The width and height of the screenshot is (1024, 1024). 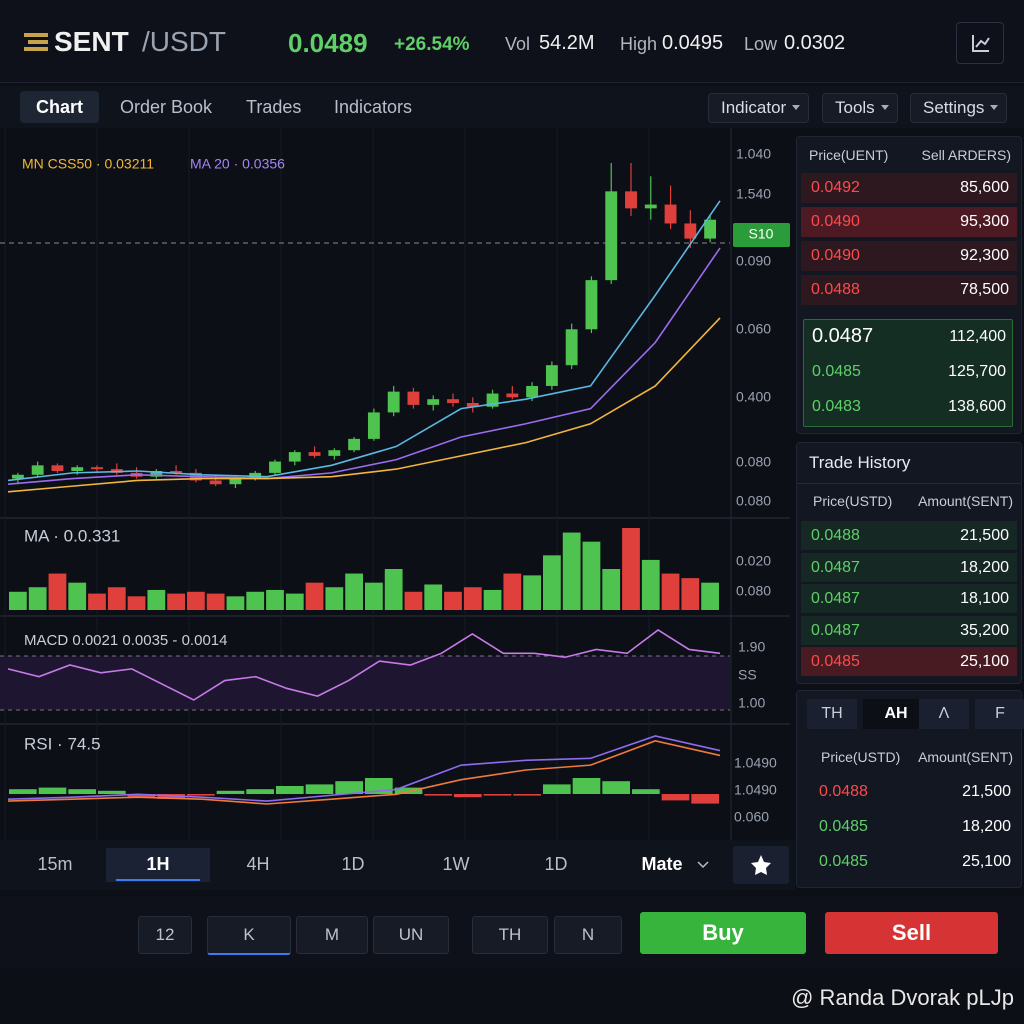 What do you see at coordinates (832, 714) in the screenshot?
I see `panel-tab: TH` at bounding box center [832, 714].